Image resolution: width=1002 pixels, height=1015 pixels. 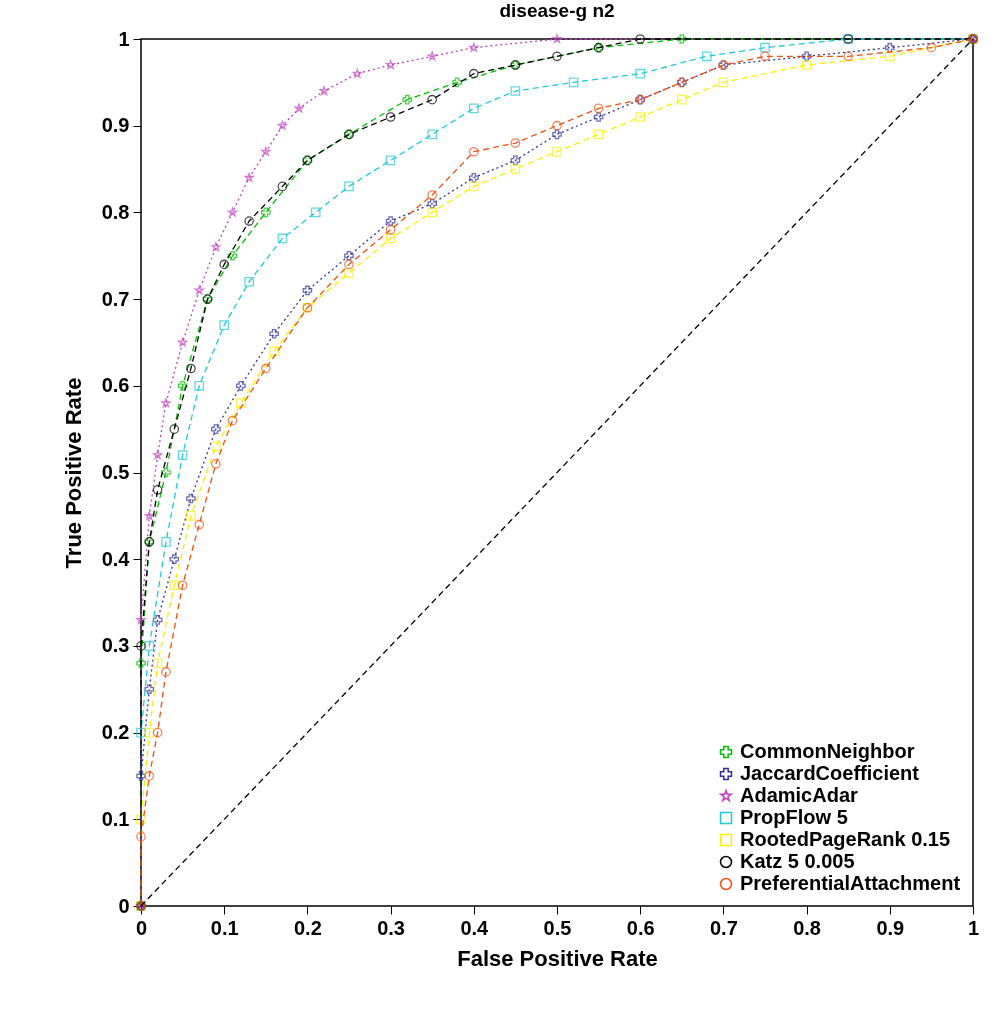 What do you see at coordinates (115, 298) in the screenshot?
I see `y-tick-label: 0.7` at bounding box center [115, 298].